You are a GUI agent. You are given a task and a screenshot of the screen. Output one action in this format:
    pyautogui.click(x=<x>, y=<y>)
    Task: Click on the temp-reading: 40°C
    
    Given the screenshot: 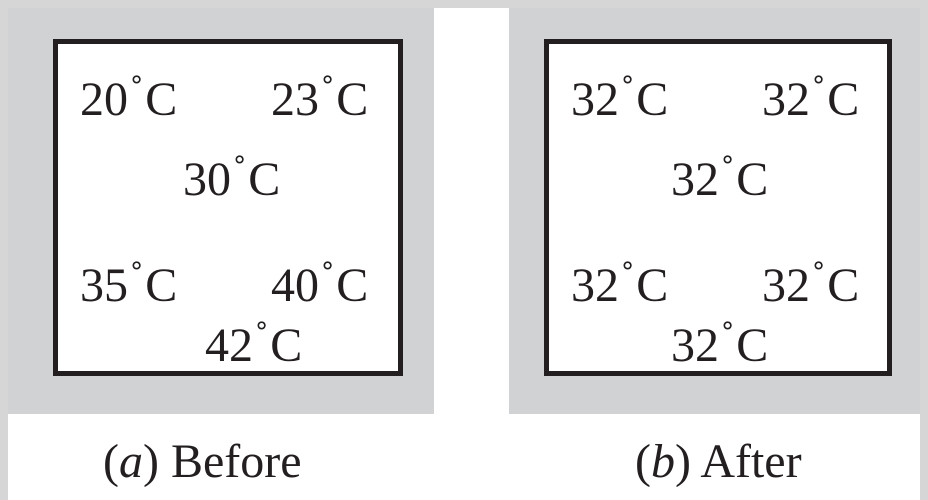 What is the action you would take?
    pyautogui.click(x=320, y=284)
    